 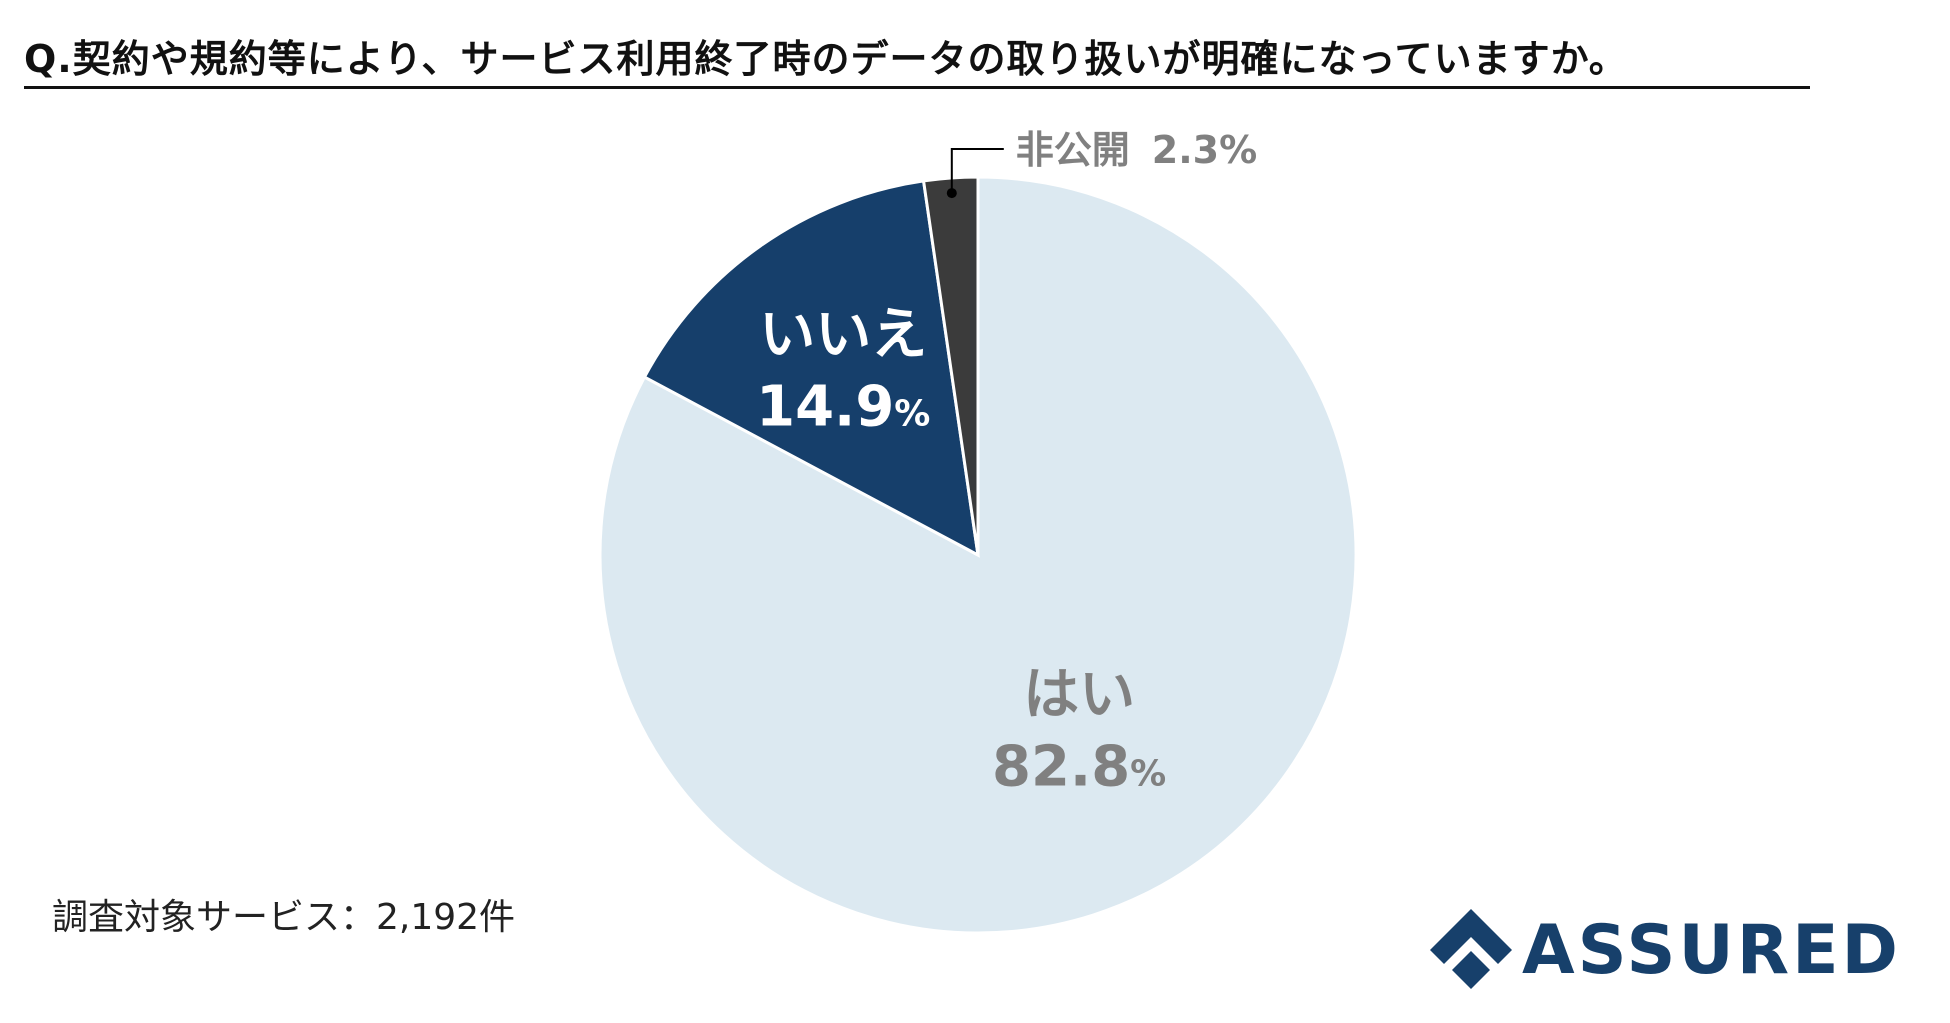 What do you see at coordinates (1471, 949) in the screenshot?
I see `assured-logo-icon` at bounding box center [1471, 949].